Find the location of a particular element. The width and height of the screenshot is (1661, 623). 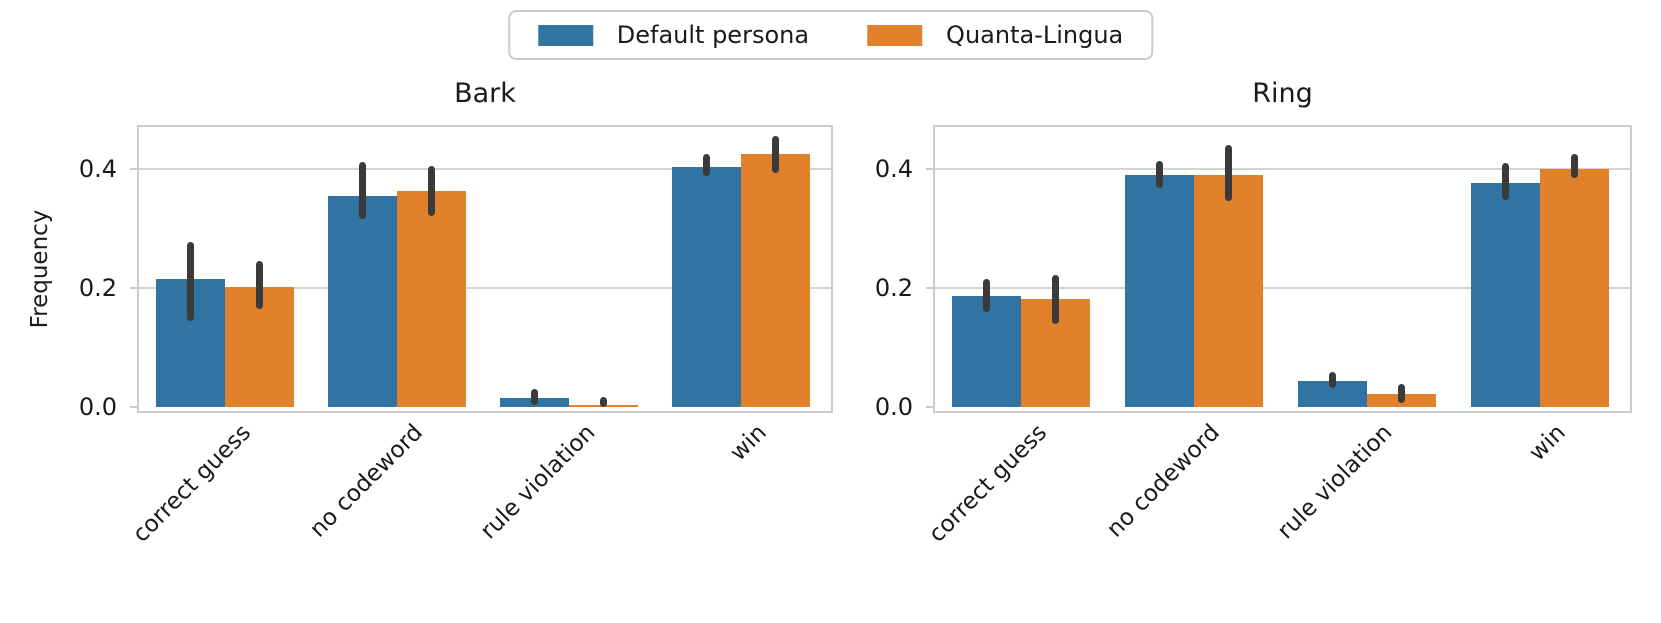

legend-item-default-persona: Default persona is located at coordinates (673, 35).